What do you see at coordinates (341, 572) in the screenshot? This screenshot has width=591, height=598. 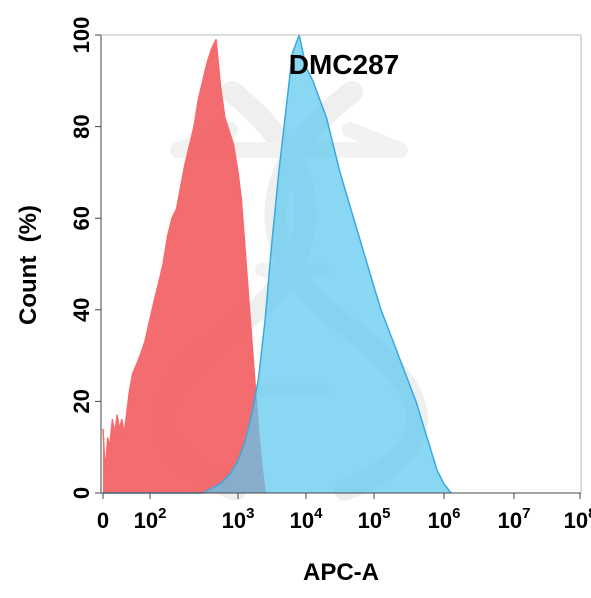 I see `x-axis-title: APC-A` at bounding box center [341, 572].